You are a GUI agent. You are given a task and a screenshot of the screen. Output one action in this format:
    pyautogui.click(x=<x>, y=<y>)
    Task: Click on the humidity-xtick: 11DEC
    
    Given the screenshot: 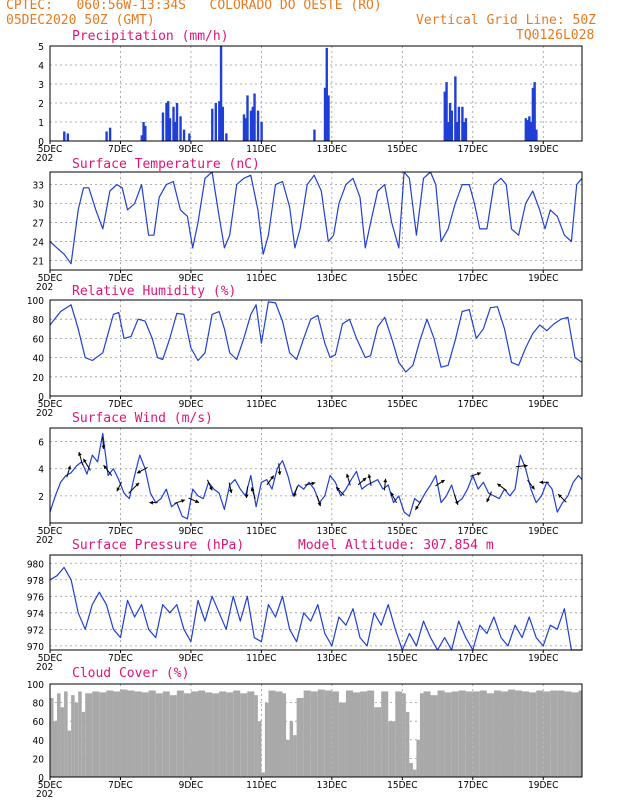 What is the action you would take?
    pyautogui.click(x=261, y=404)
    